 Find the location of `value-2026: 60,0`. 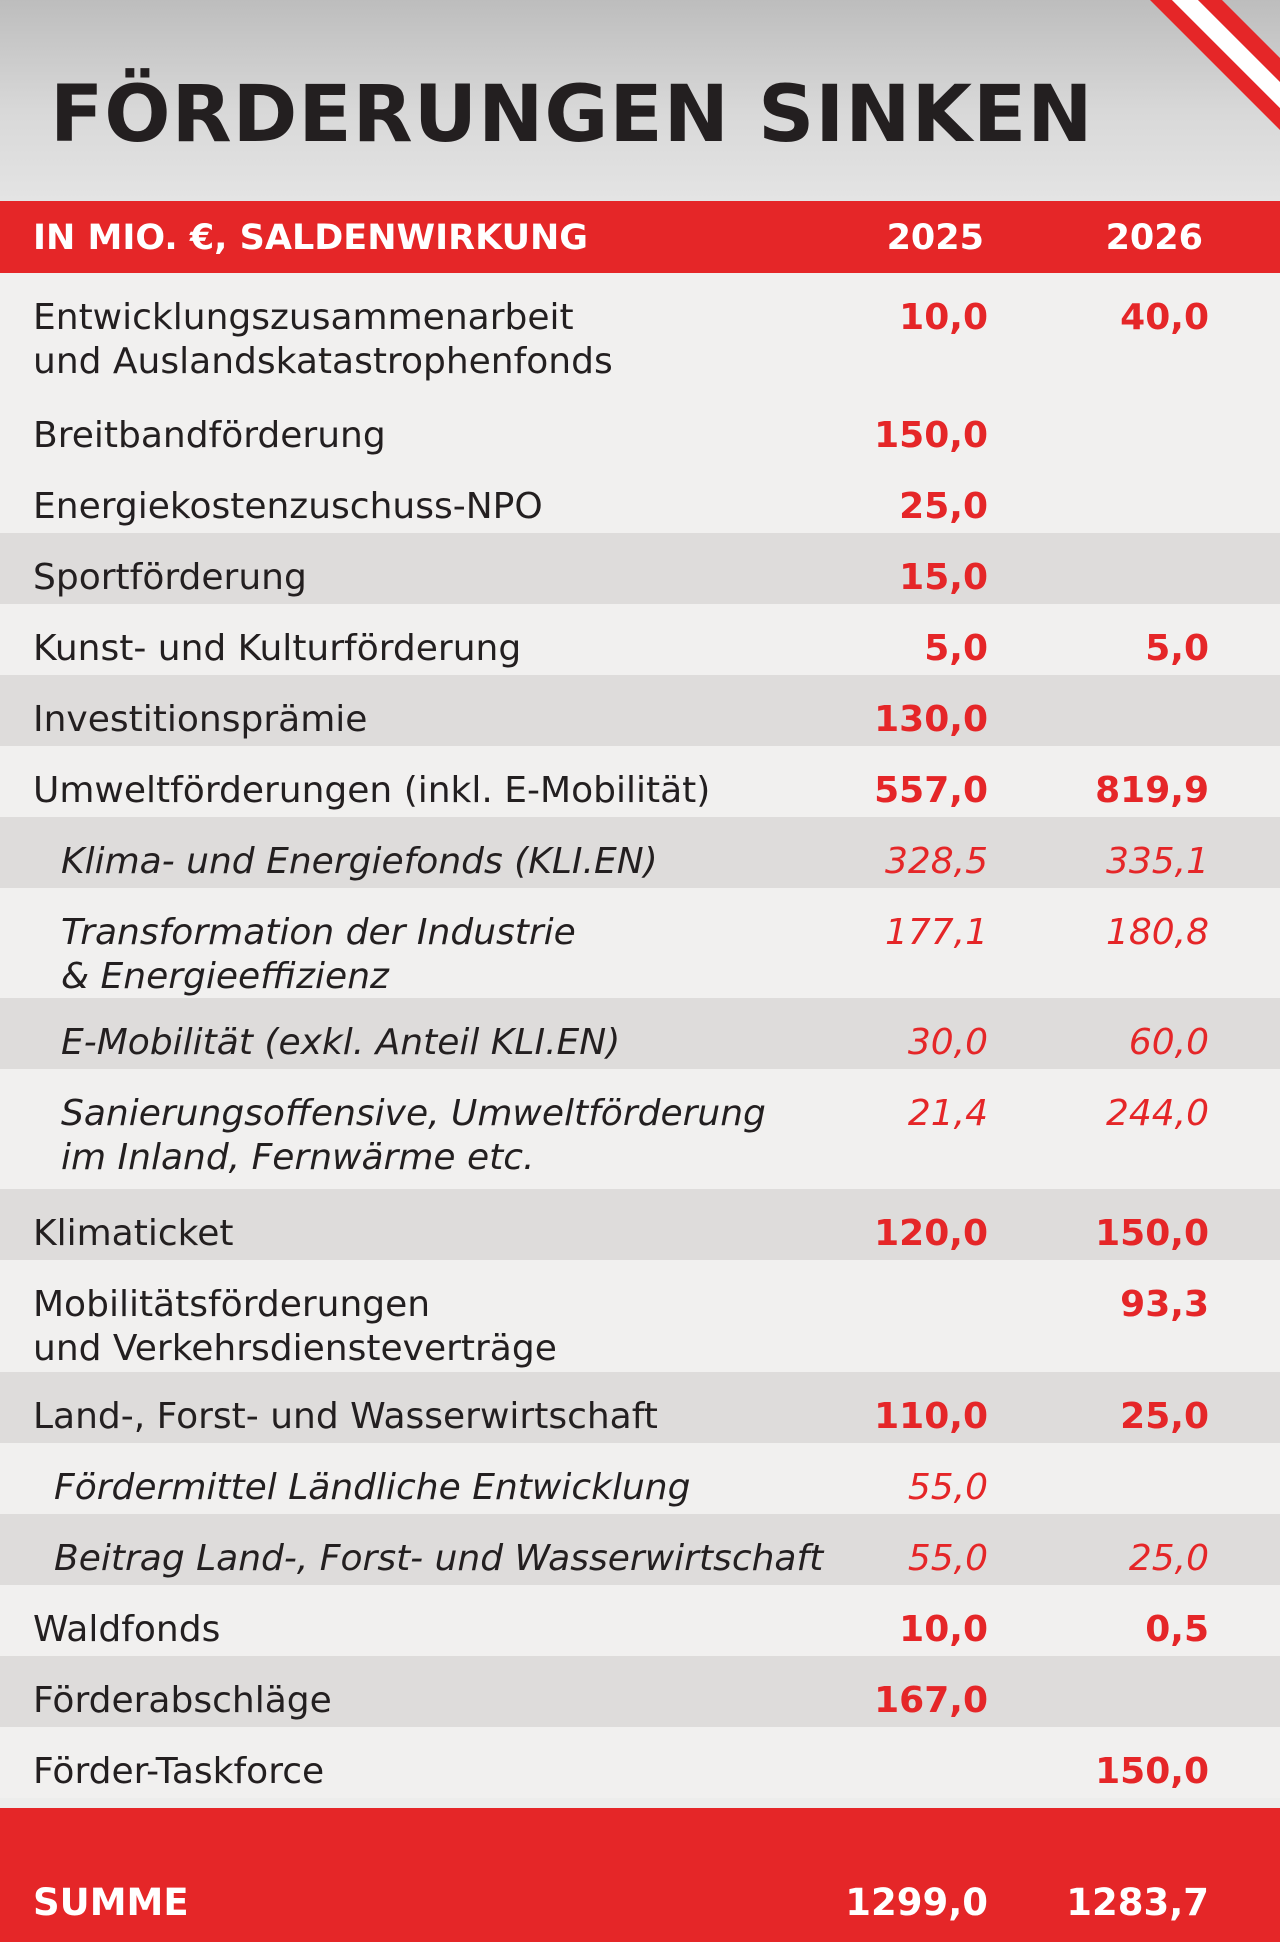

value-2026: 60,0 is located at coordinates (1168, 1042).